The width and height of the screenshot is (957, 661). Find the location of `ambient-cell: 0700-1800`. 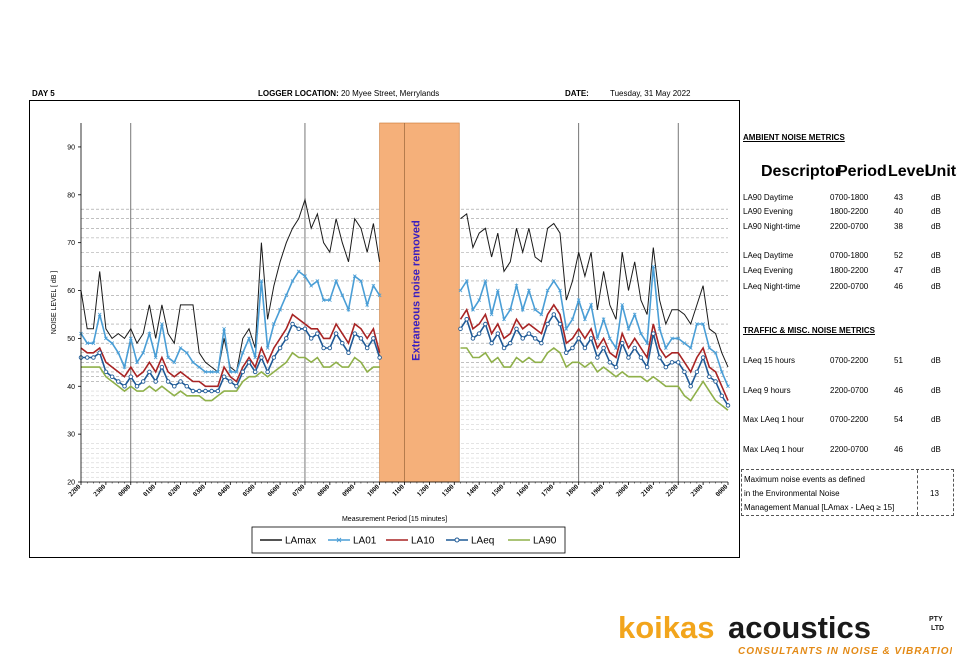

ambient-cell: 0700-1800 is located at coordinates (849, 255).